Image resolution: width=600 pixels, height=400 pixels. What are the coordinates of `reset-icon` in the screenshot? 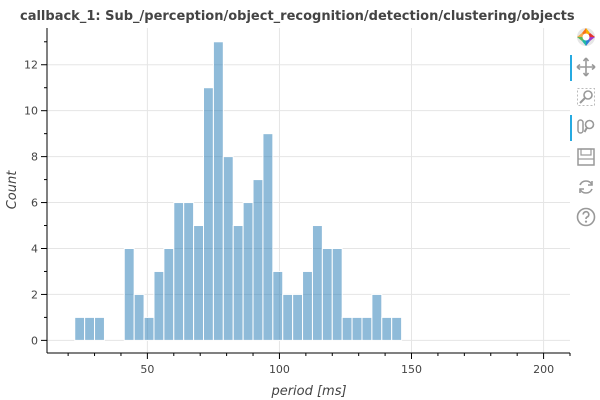 It's located at (586, 187).